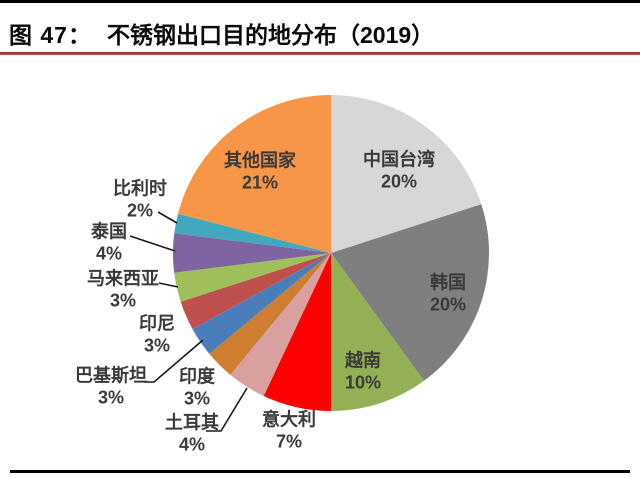  What do you see at coordinates (50, 35) in the screenshot?
I see `figure-number-label: 图 47：` at bounding box center [50, 35].